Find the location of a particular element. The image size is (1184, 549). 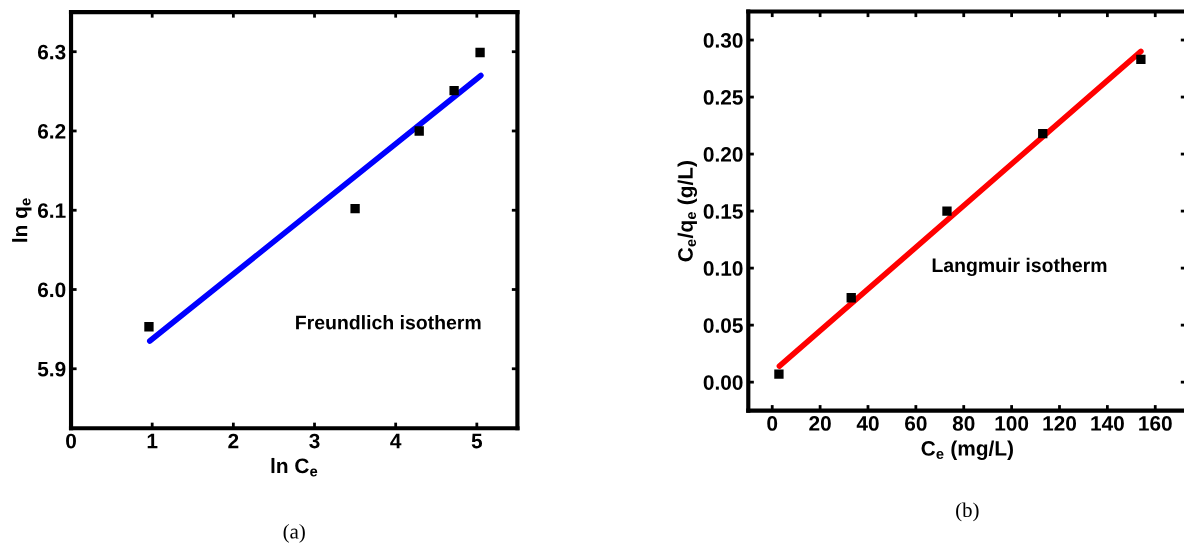

x-tick-label: 140 is located at coordinates (1107, 423).